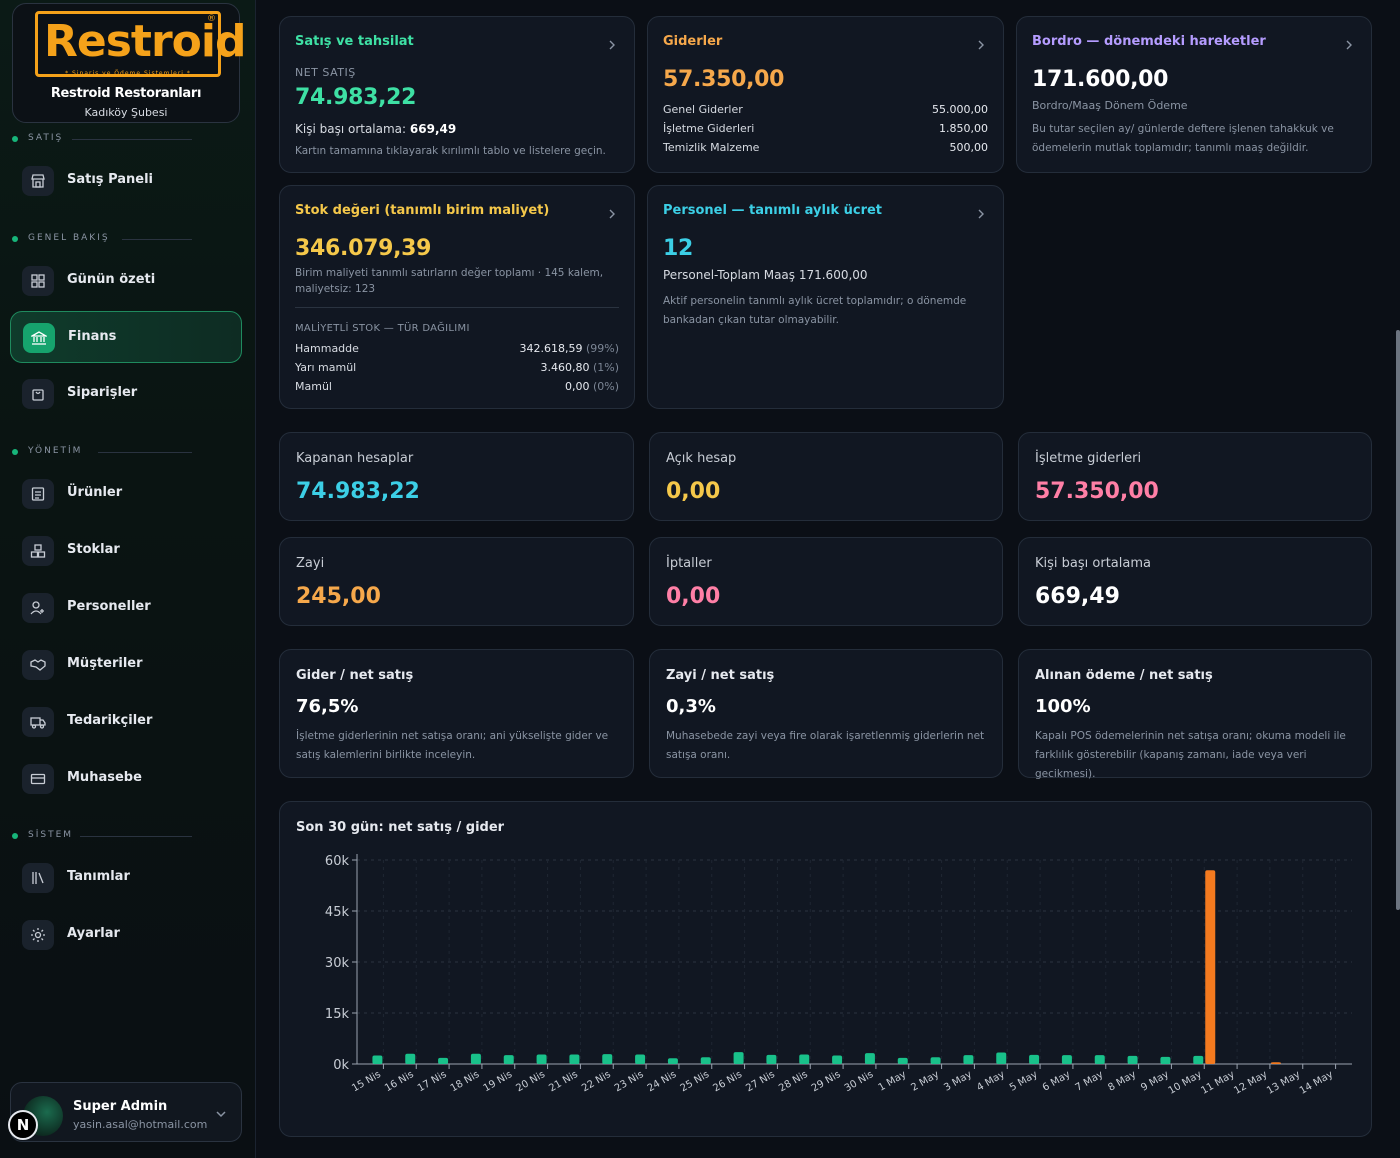 The height and width of the screenshot is (1158, 1400). Describe the element at coordinates (92, 336) in the screenshot. I see `sidebar-item-label: Finans` at that location.